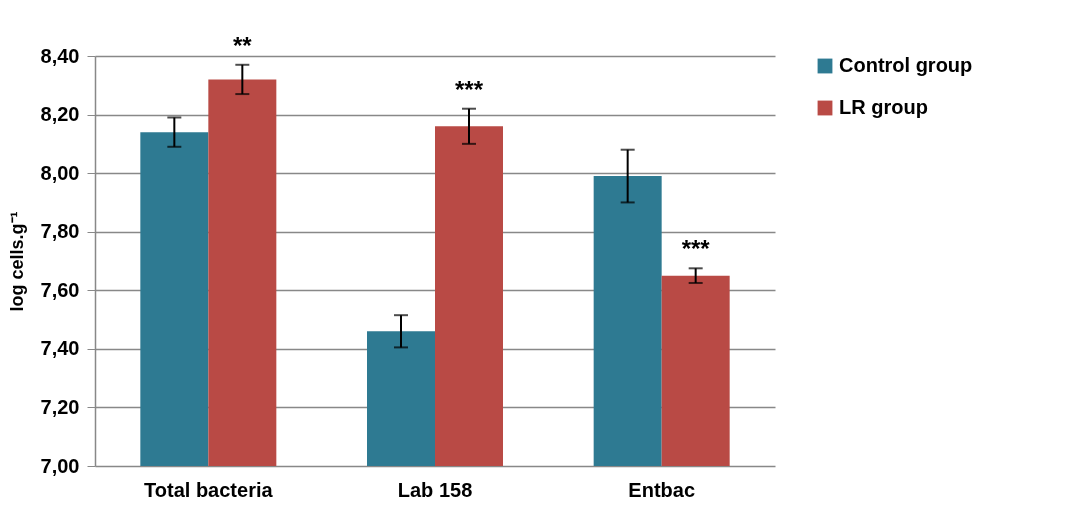 The height and width of the screenshot is (530, 1072). Describe the element at coordinates (60, 172) in the screenshot. I see `y-tick-label: 8,00` at that location.